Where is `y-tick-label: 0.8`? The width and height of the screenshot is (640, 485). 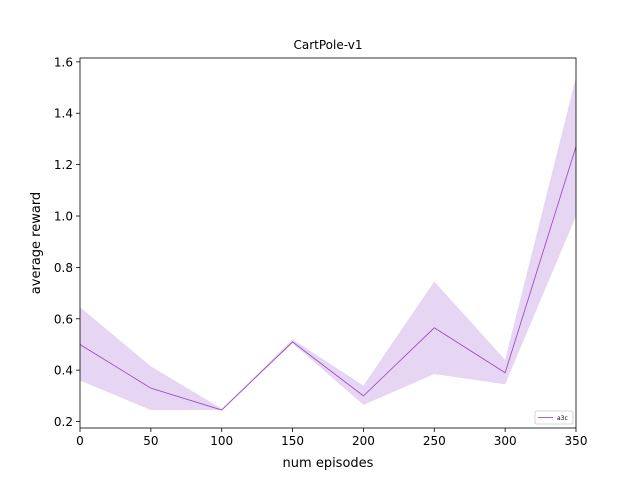 y-tick-label: 0.8 is located at coordinates (63, 268).